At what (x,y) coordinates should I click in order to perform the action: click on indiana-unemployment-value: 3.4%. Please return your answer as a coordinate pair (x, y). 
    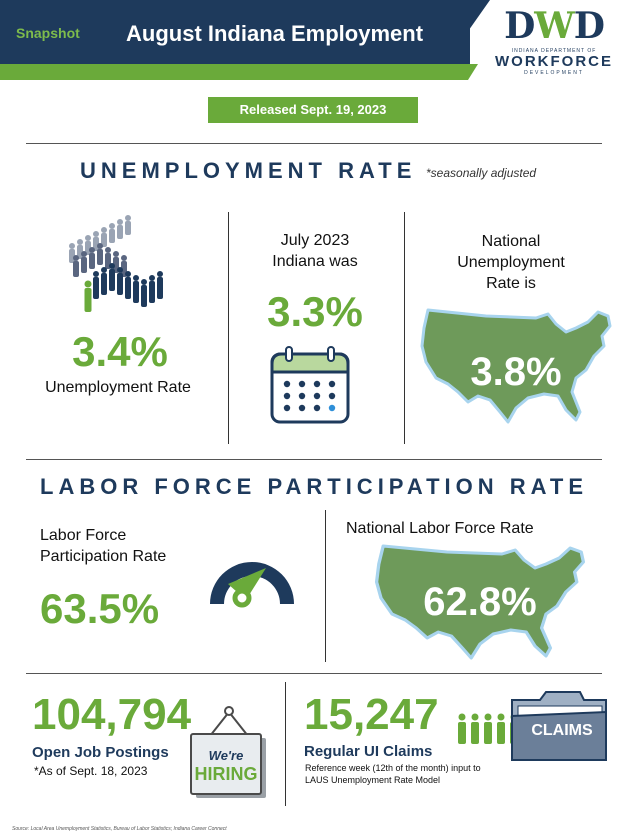
    Looking at the image, I should click on (120, 351).